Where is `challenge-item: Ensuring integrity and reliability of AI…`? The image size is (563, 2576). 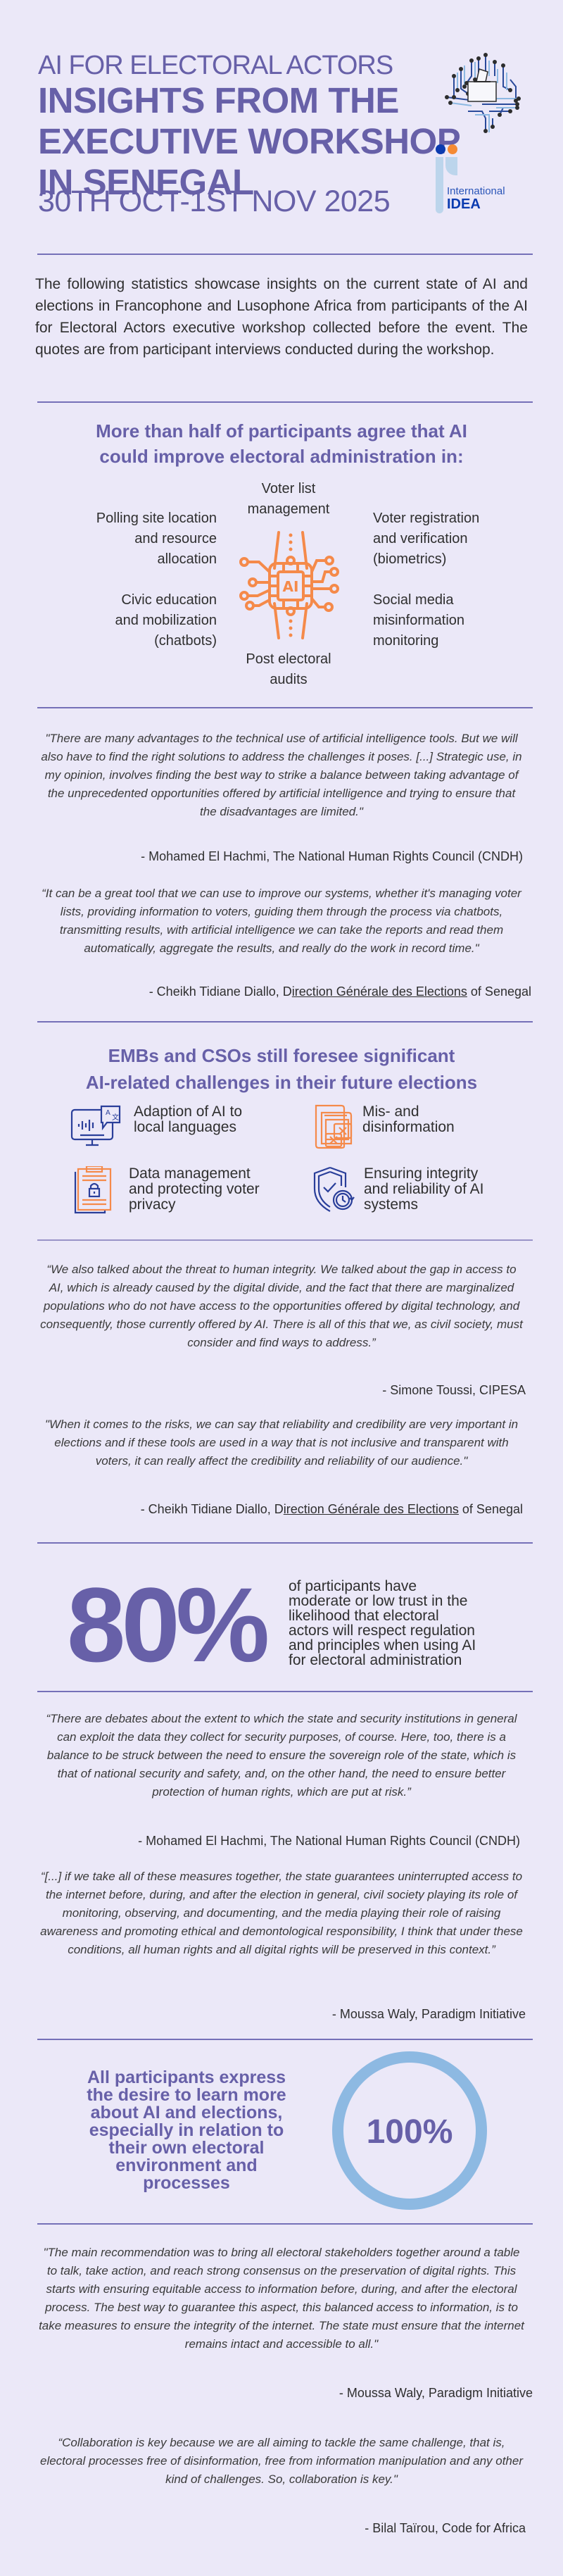
challenge-item: Ensuring integrity and reliability of AI… is located at coordinates (398, 1190).